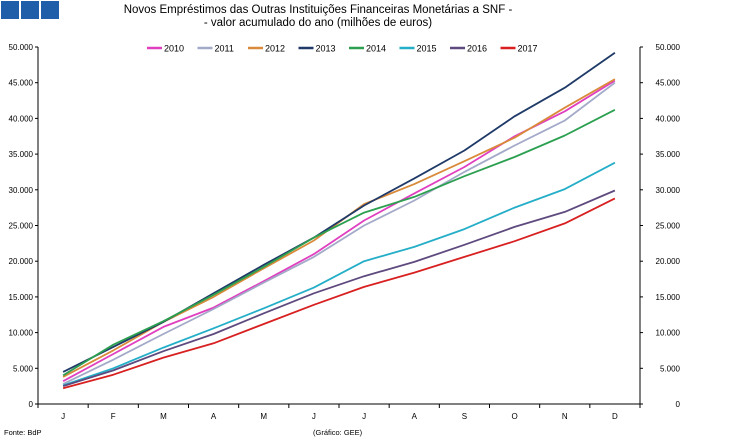 This screenshot has height=444, width=750. What do you see at coordinates (464, 416) in the screenshot?
I see `x-tick-label: S` at bounding box center [464, 416].